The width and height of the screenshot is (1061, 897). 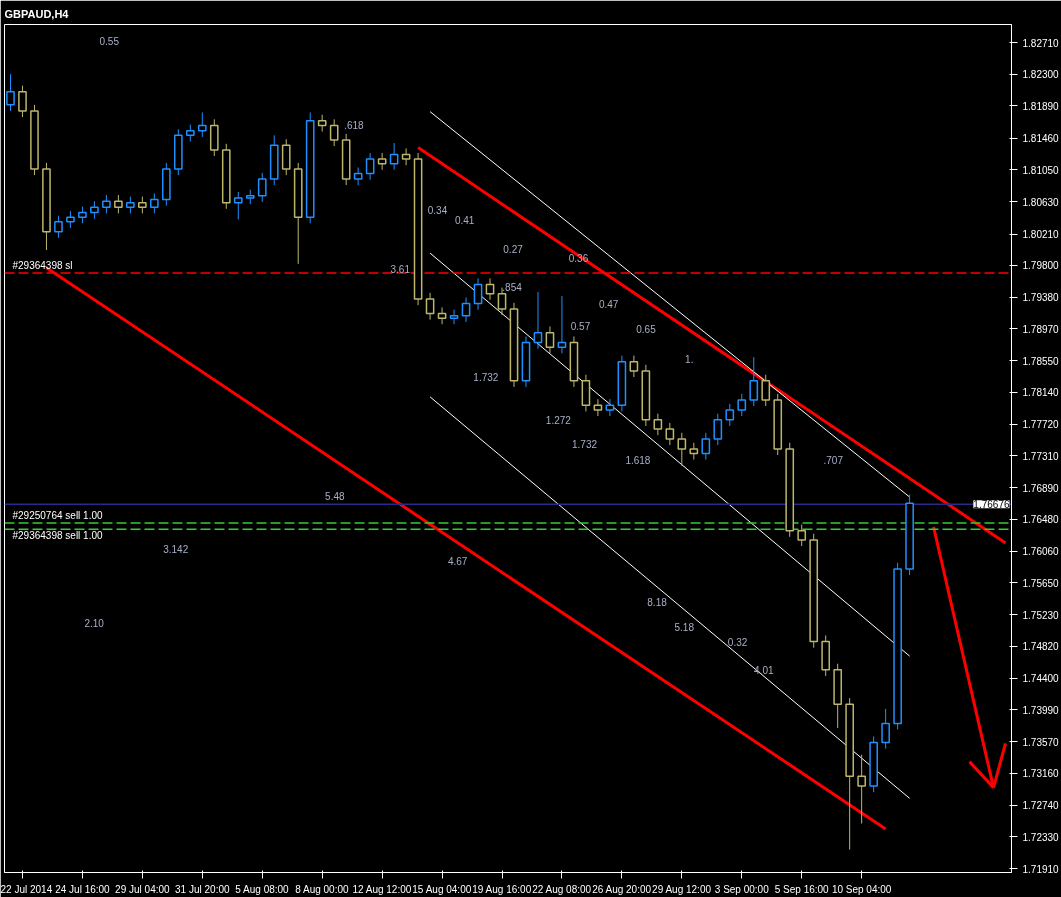 What do you see at coordinates (833, 461) in the screenshot?
I see `annotation: .707` at bounding box center [833, 461].